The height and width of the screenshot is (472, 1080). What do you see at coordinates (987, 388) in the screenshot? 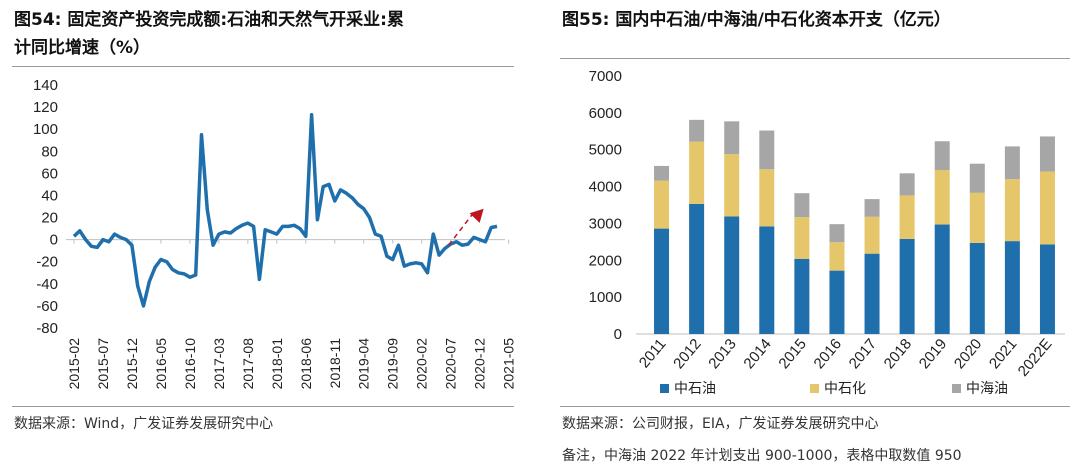
I see `legend-label: 中海油` at bounding box center [987, 388].